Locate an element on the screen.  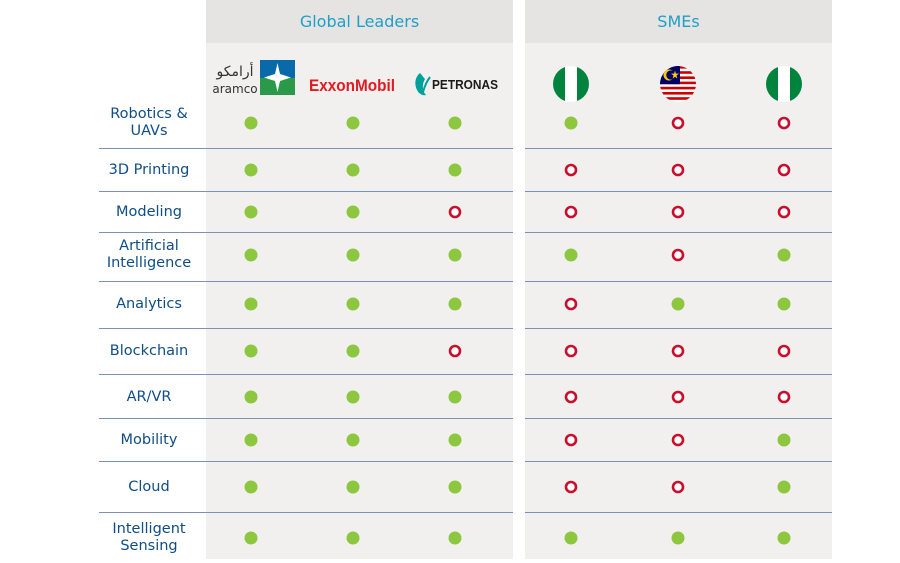
row-label: Intelligent Sensing is located at coordinates (149, 538).